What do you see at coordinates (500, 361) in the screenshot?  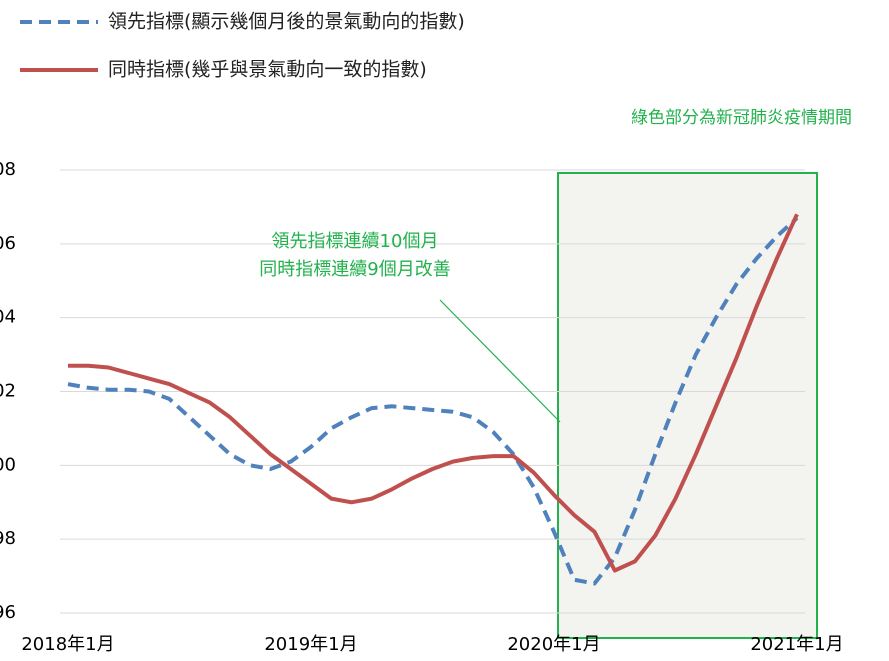 I see `annotation-leader` at bounding box center [500, 361].